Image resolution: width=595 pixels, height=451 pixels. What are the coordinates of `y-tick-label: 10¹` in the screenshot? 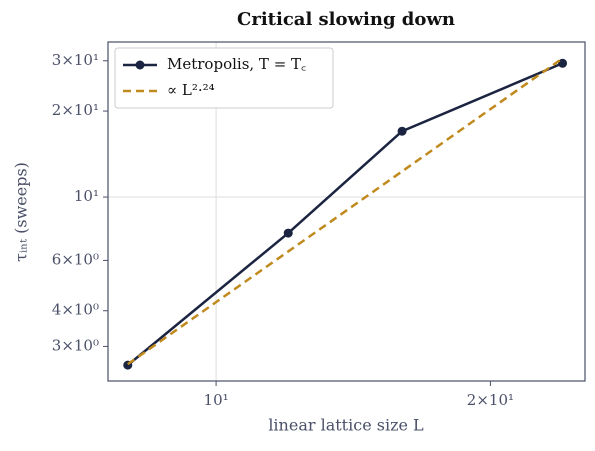 It's located at (86, 196).